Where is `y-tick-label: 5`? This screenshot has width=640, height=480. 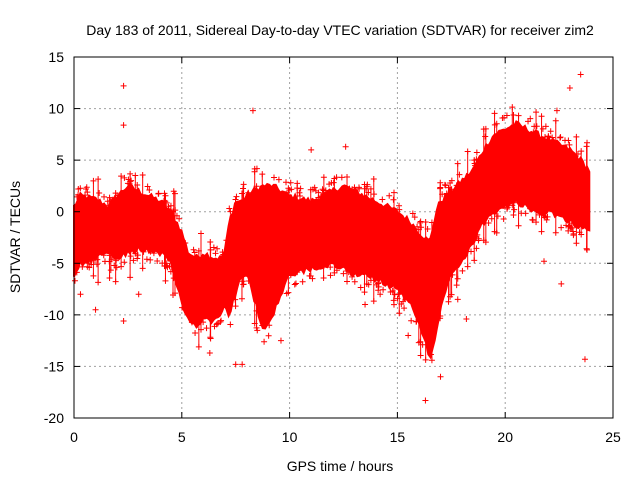
y-tick-label: 5 is located at coordinates (60, 160).